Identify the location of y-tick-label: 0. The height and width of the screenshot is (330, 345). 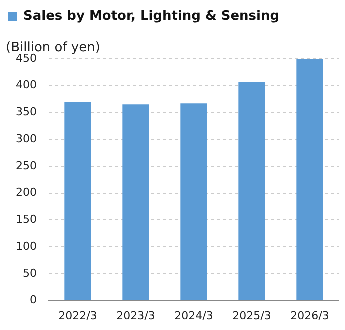
(33, 300).